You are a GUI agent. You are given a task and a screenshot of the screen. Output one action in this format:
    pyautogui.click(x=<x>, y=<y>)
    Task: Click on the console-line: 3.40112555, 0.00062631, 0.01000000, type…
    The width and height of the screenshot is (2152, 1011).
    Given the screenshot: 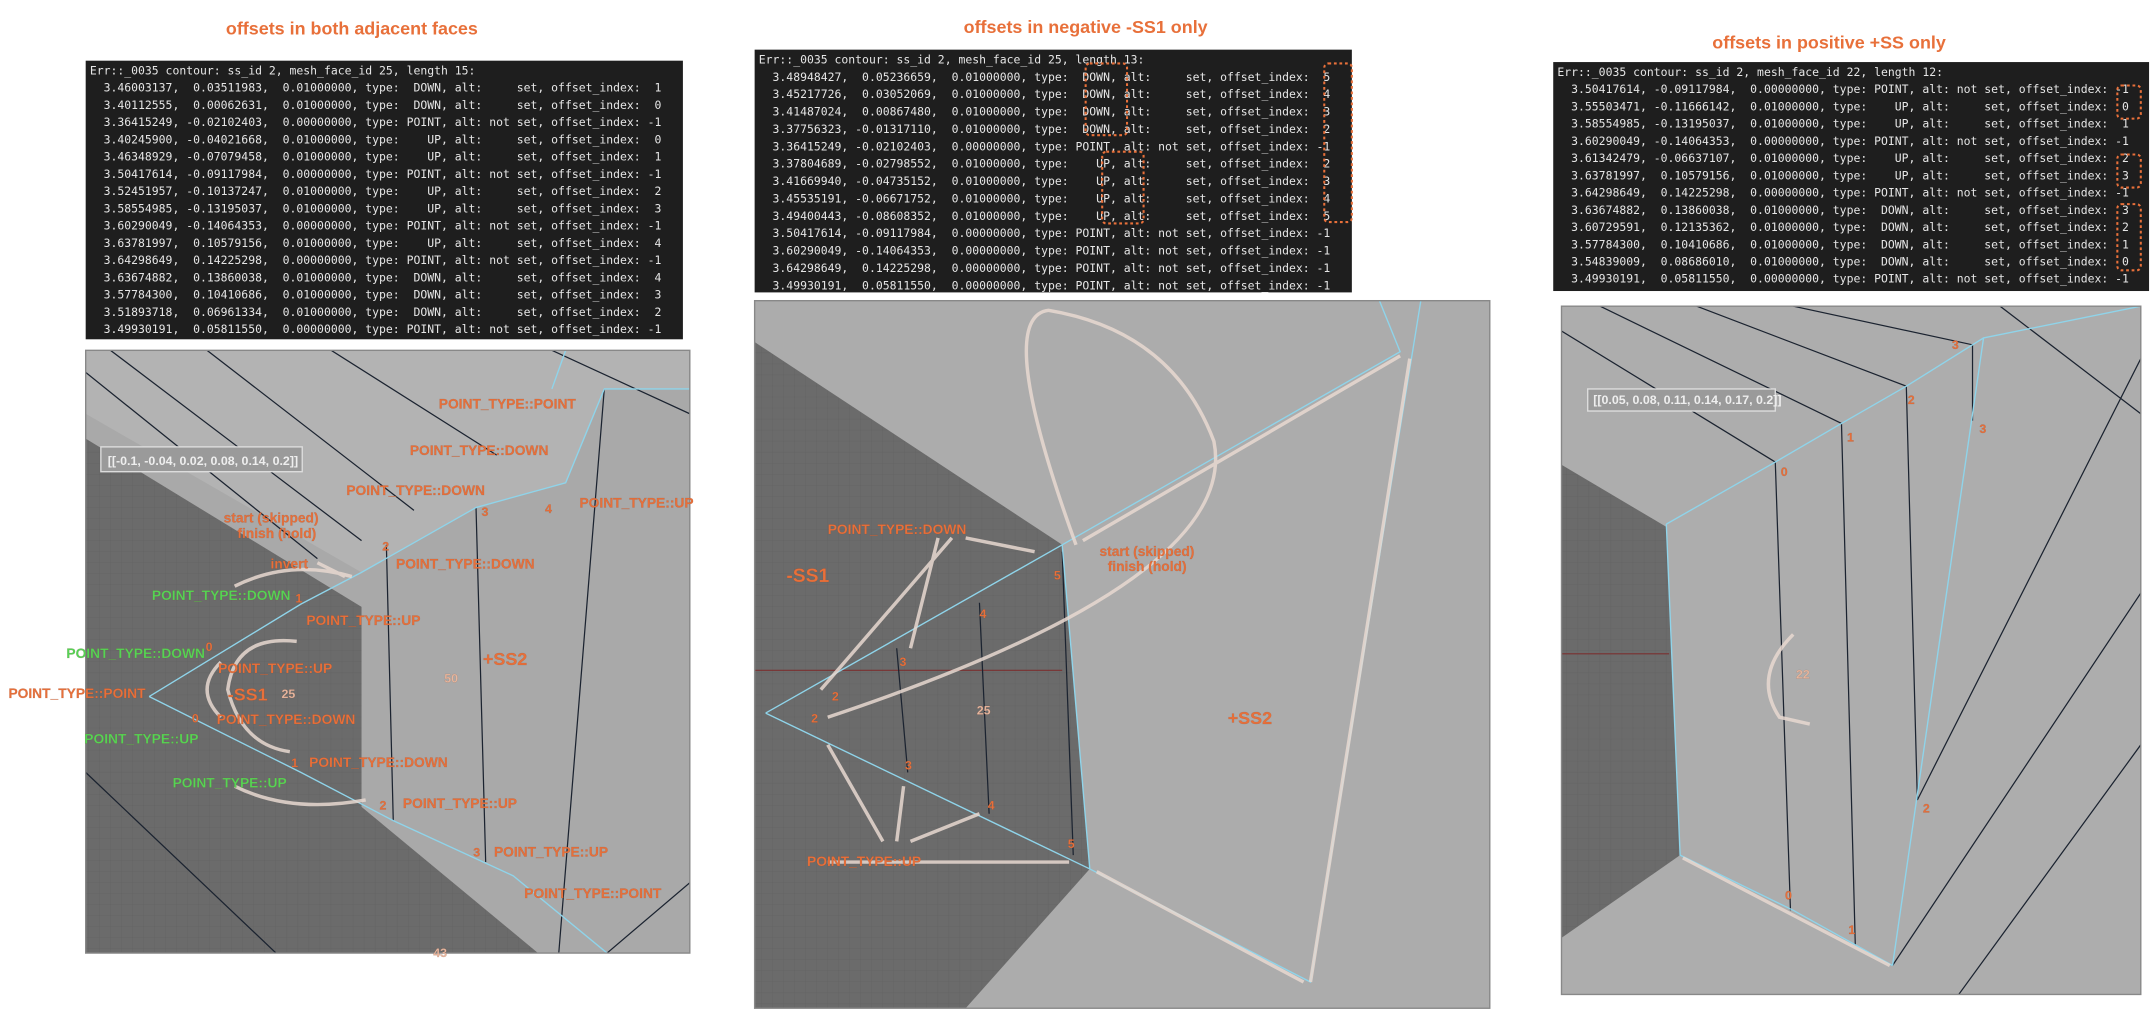 What is the action you would take?
    pyautogui.click(x=376, y=105)
    